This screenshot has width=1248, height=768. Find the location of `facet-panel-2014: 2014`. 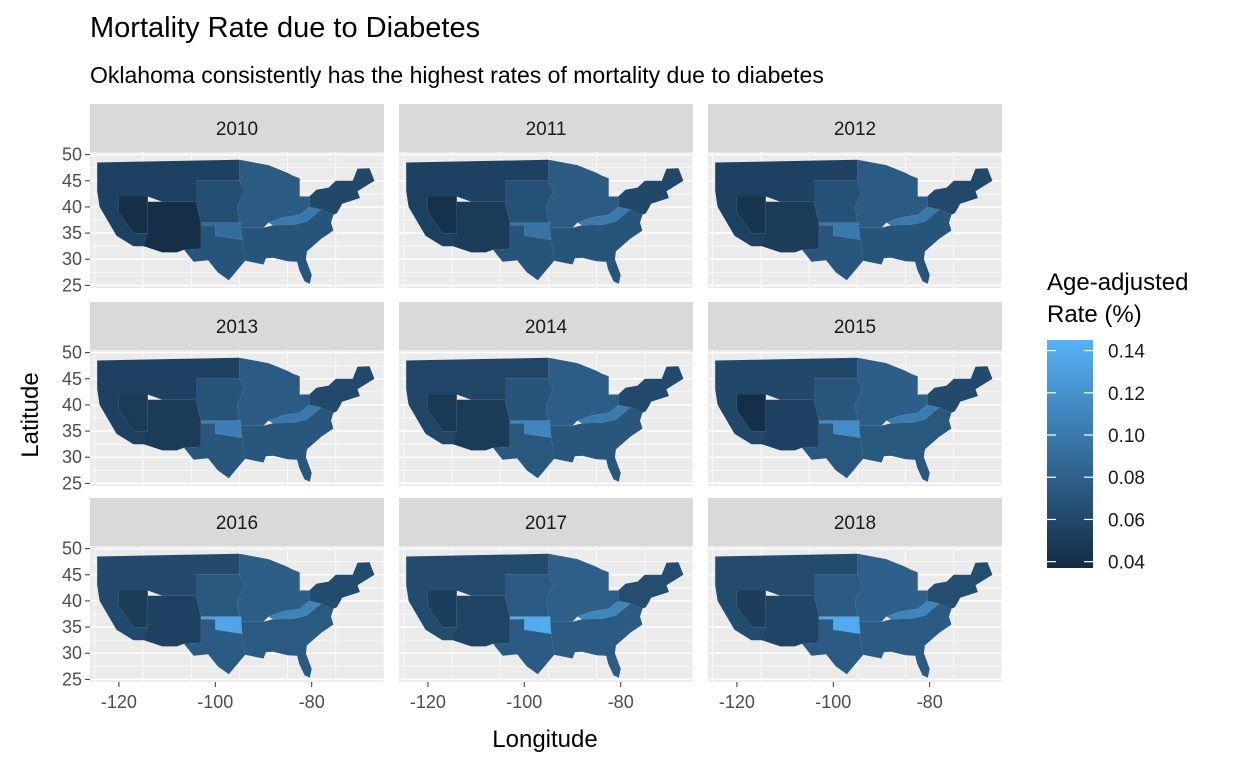

facet-panel-2014: 2014 is located at coordinates (546, 394).